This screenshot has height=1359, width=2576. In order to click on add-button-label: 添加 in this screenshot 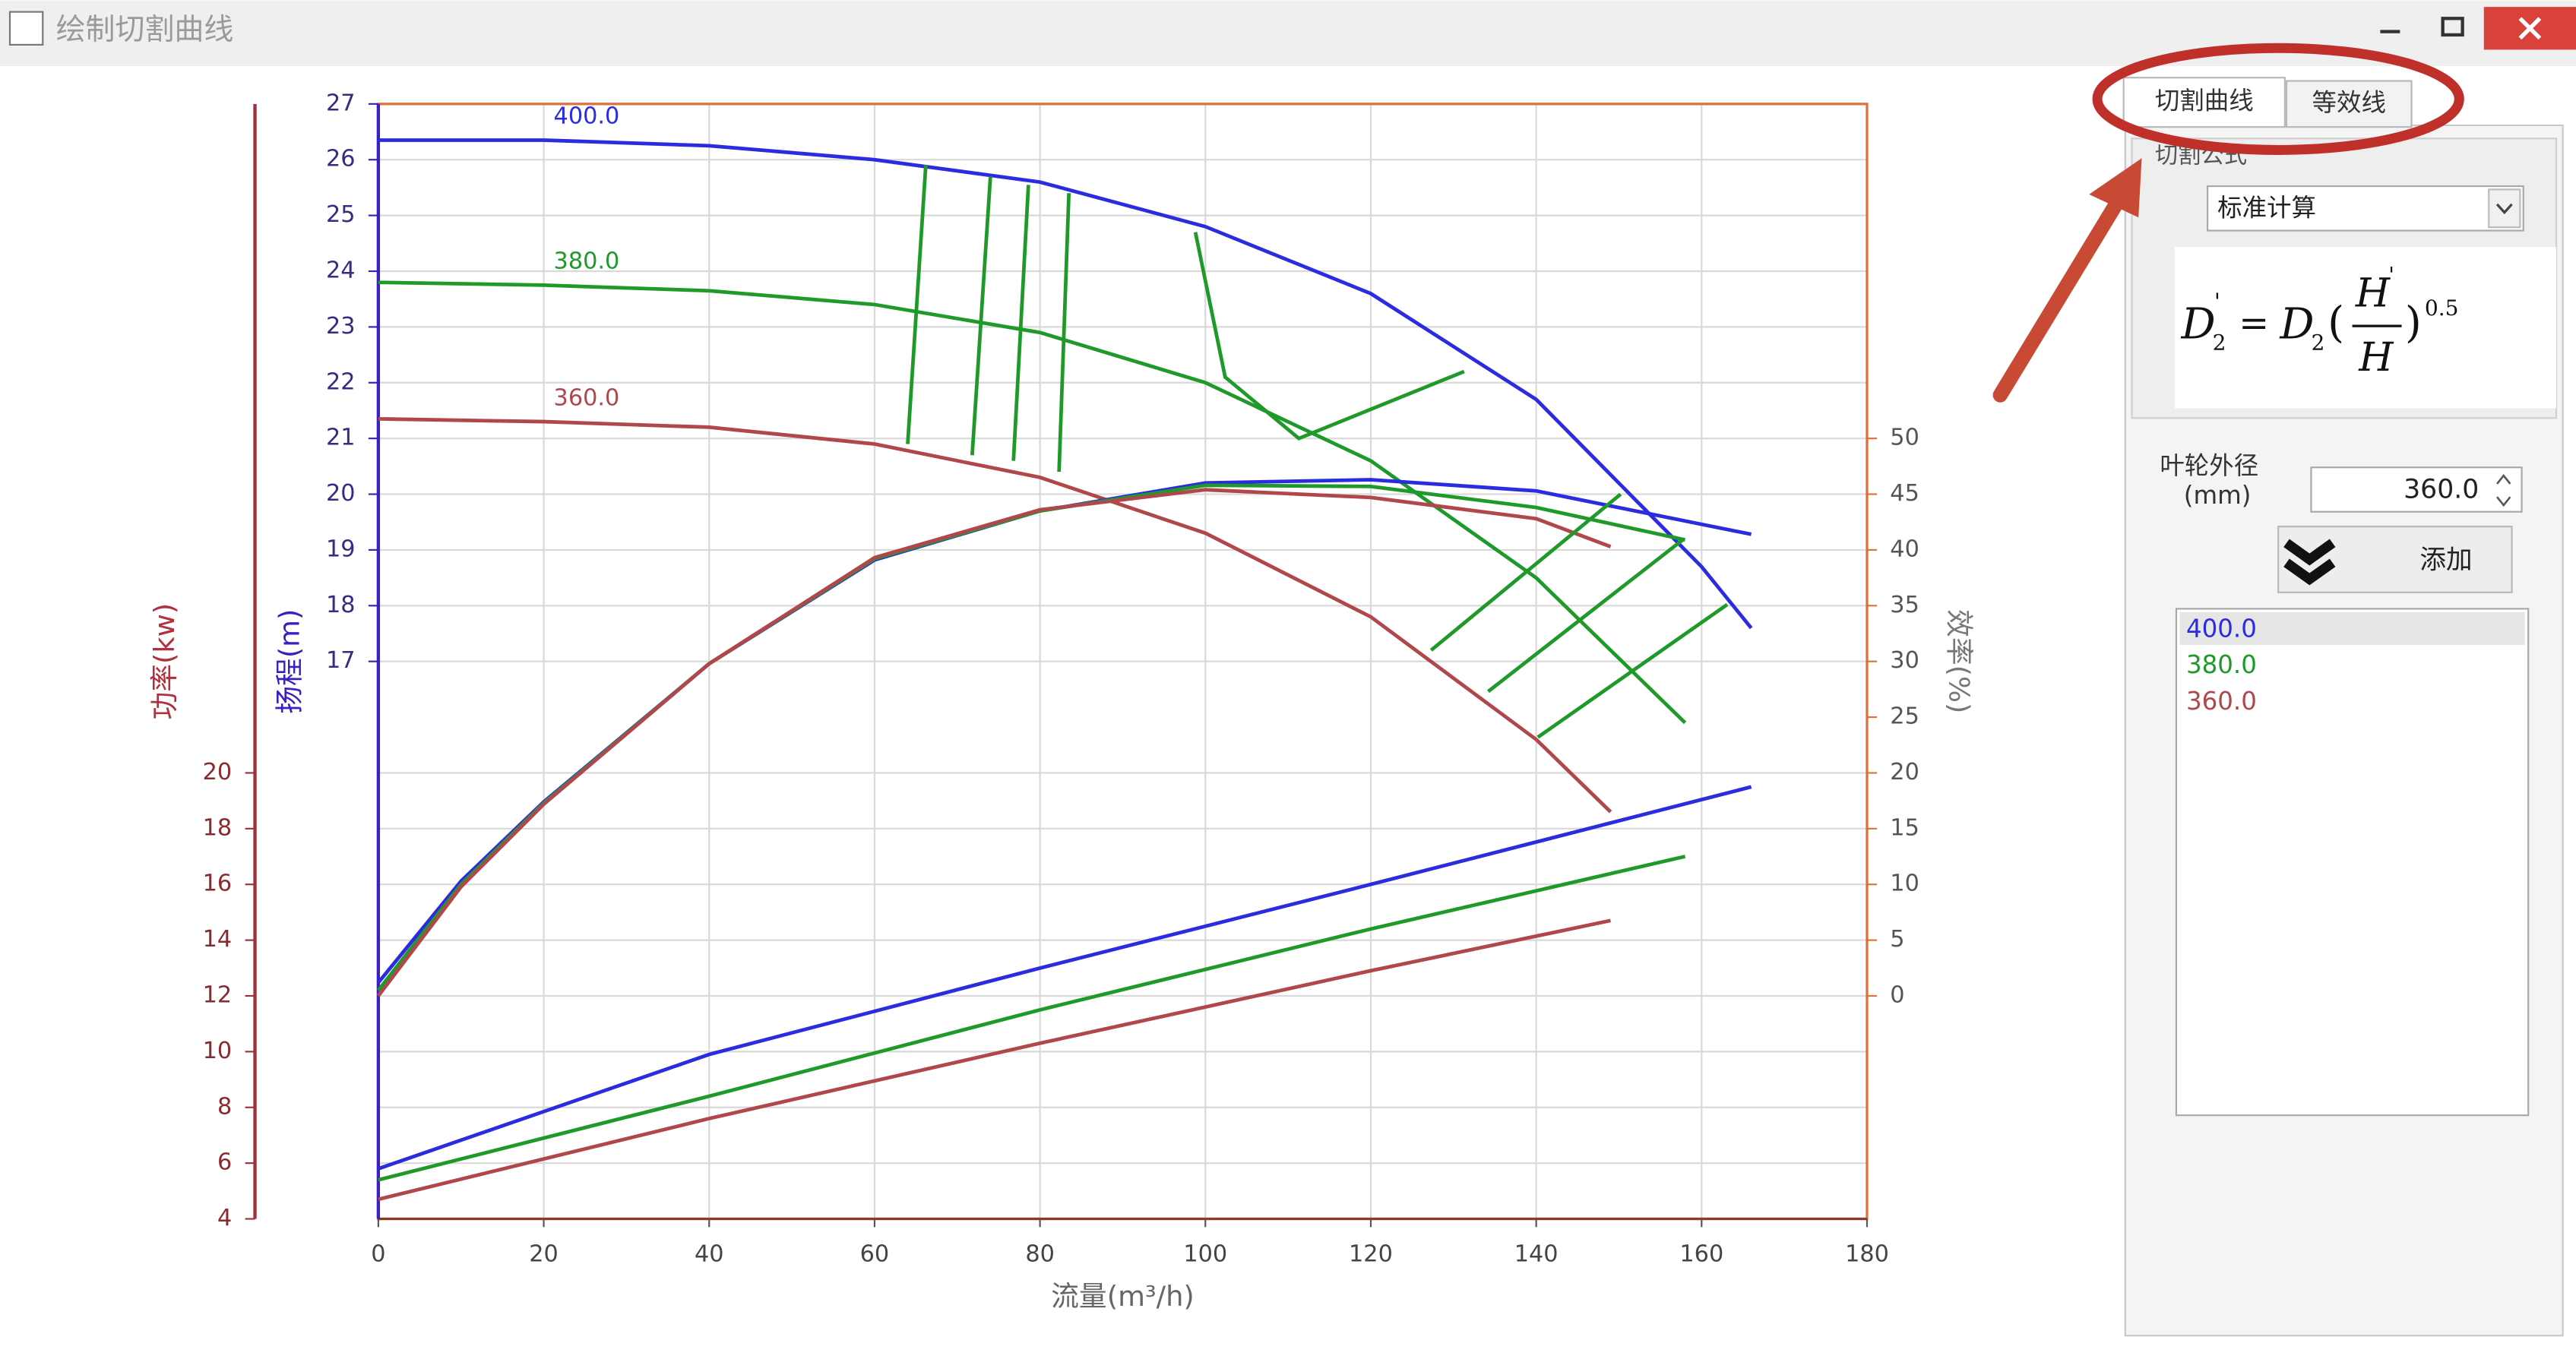, I will do `click(2445, 560)`.